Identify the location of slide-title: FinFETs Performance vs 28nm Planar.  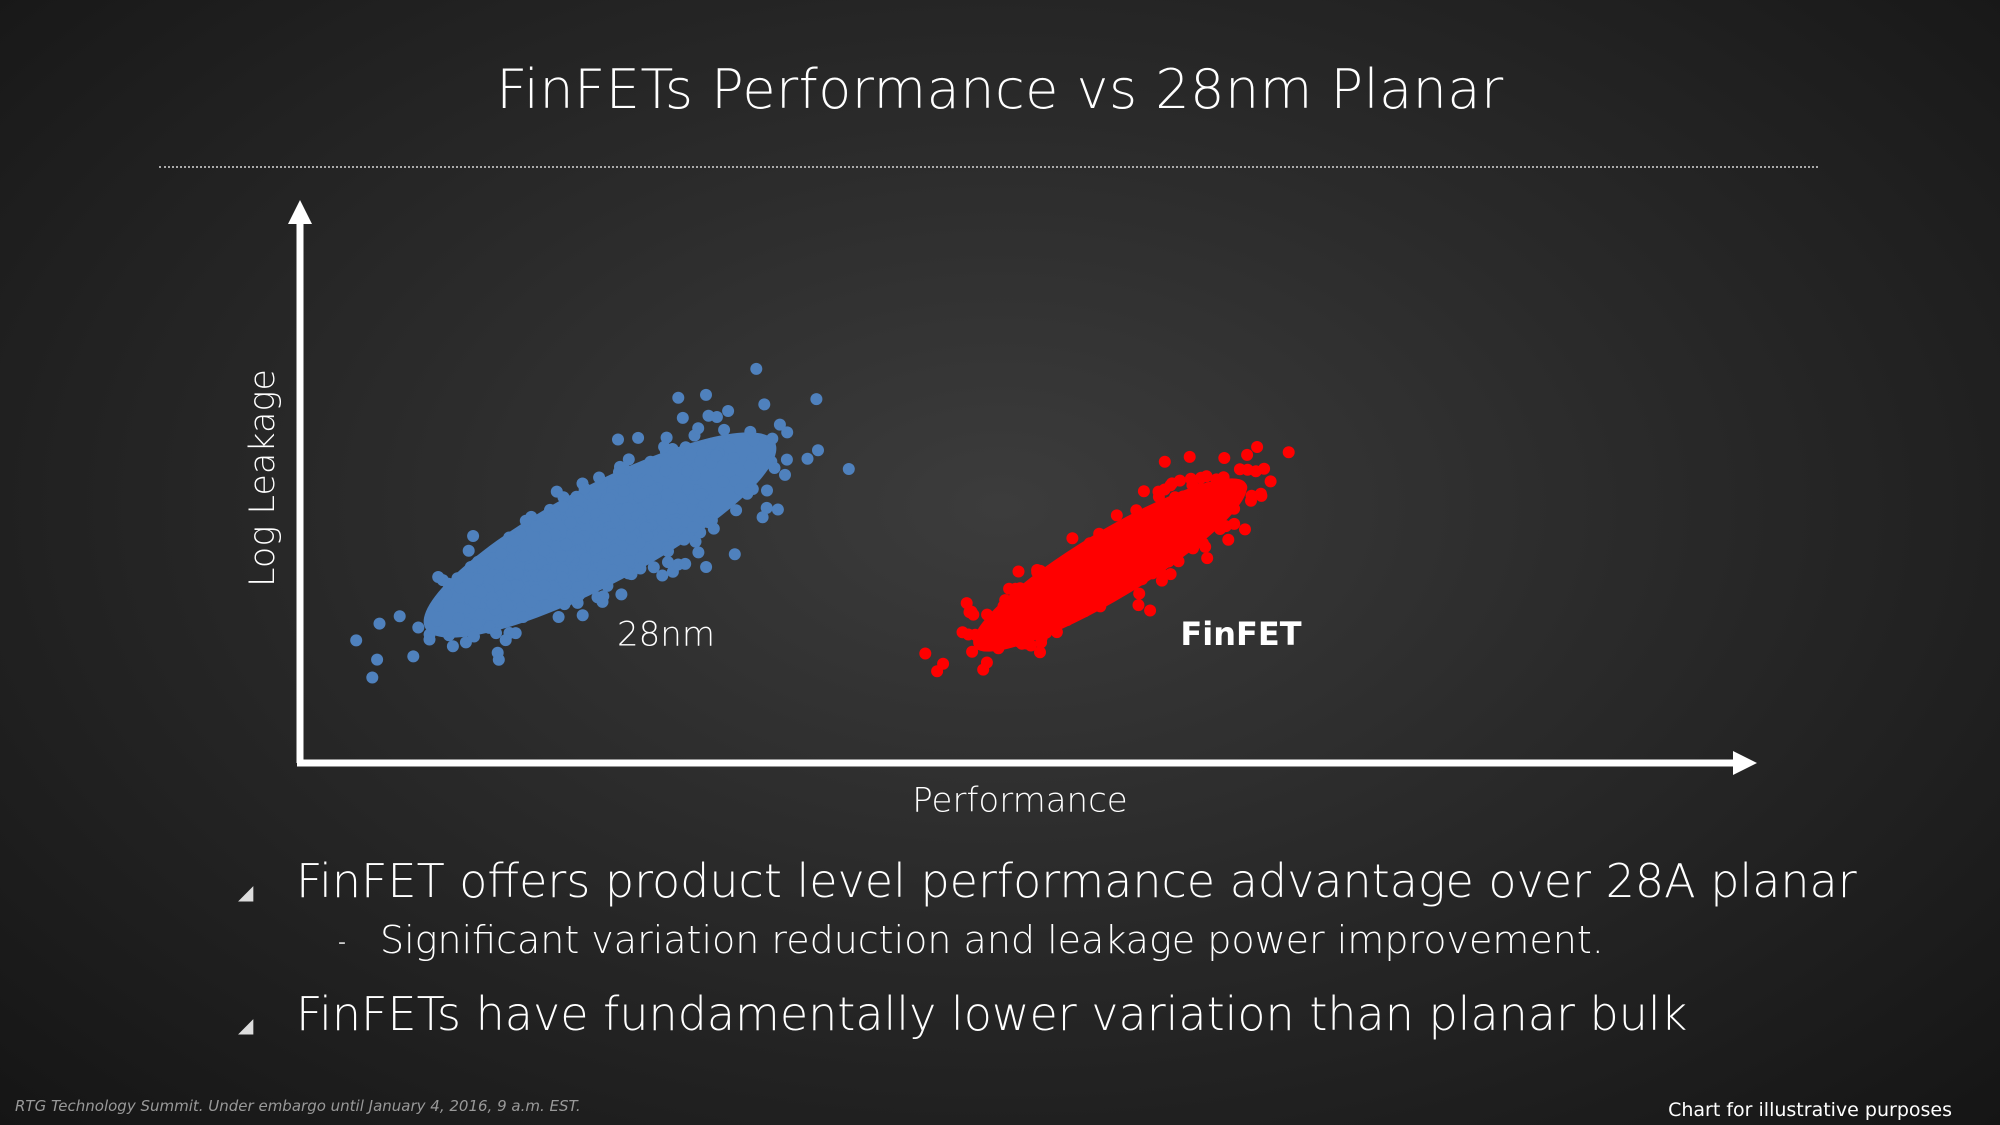
(1000, 89).